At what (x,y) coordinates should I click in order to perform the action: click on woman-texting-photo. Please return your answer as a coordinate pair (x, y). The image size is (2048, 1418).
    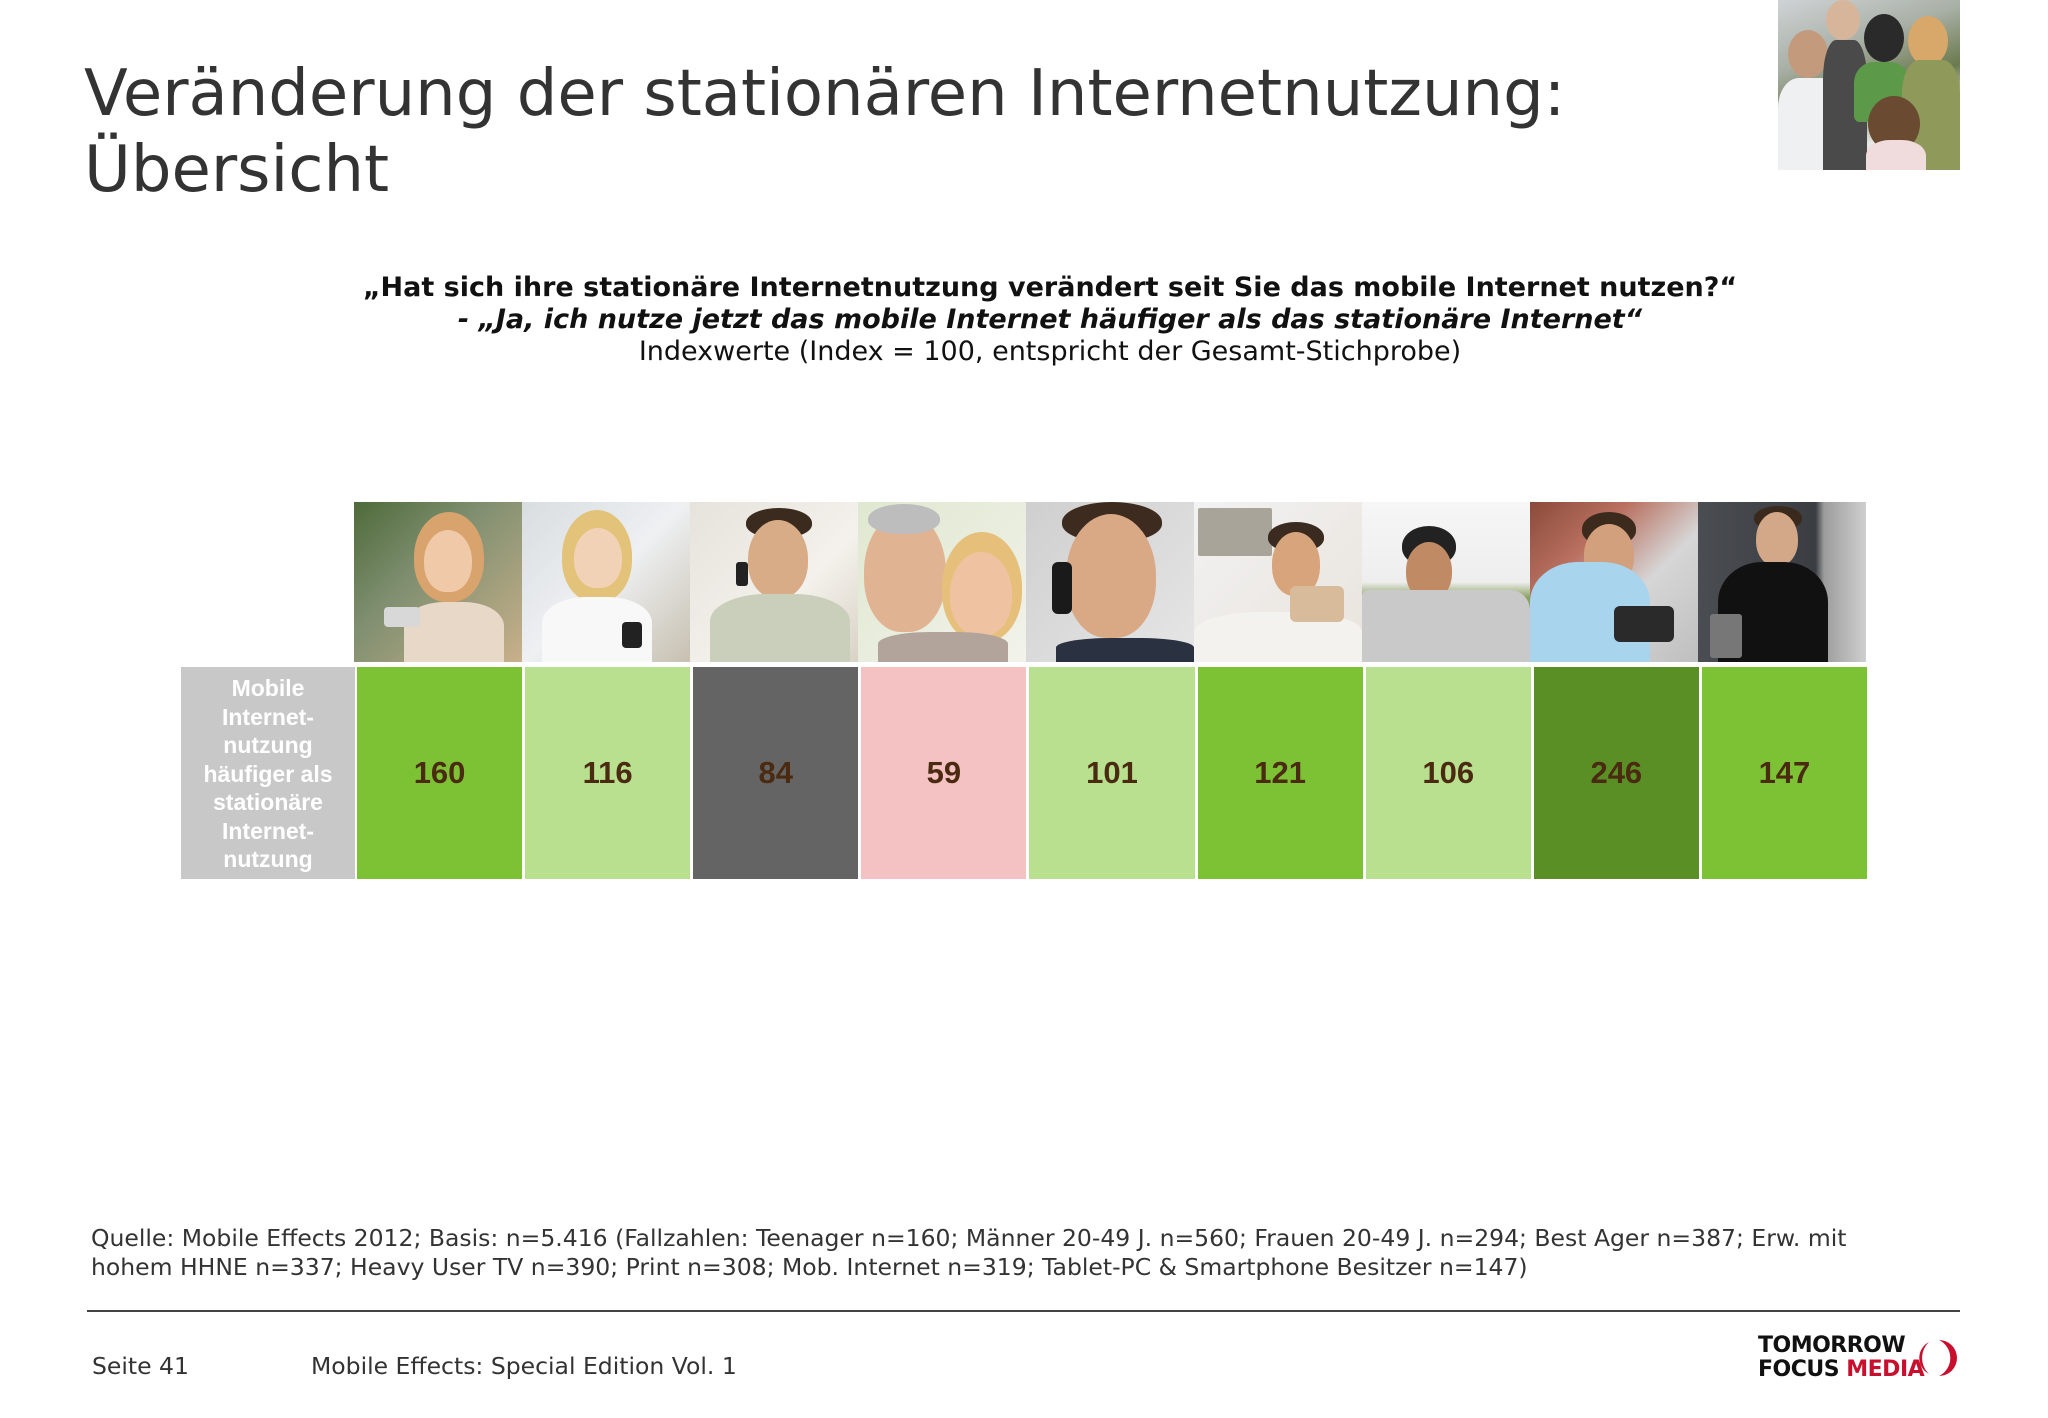
    Looking at the image, I should click on (606, 582).